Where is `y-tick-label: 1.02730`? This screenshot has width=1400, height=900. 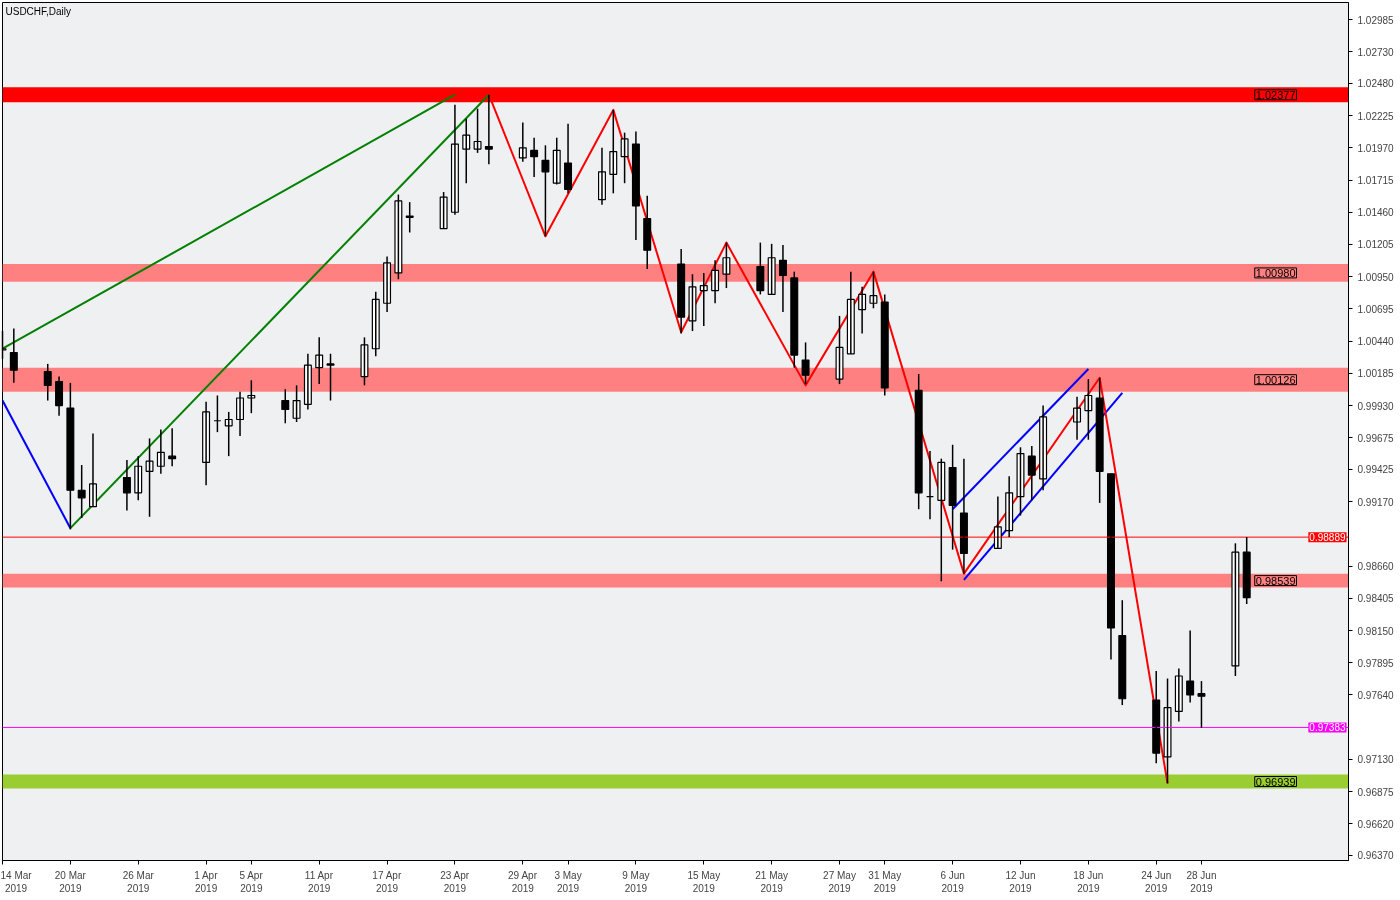 y-tick-label: 1.02730 is located at coordinates (1376, 52).